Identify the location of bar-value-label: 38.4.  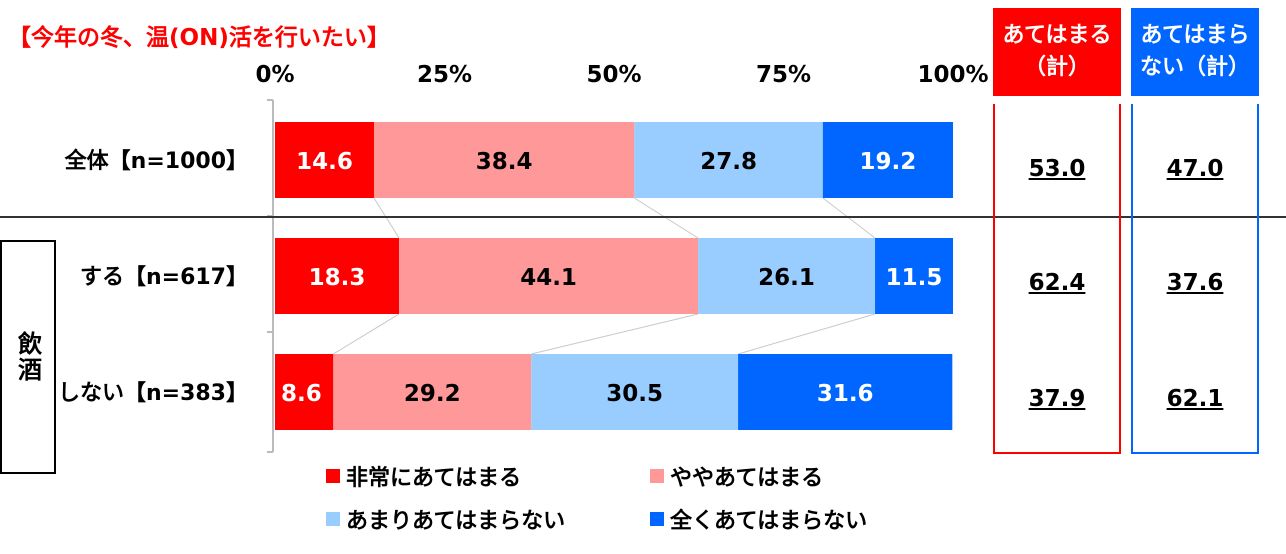
(504, 162).